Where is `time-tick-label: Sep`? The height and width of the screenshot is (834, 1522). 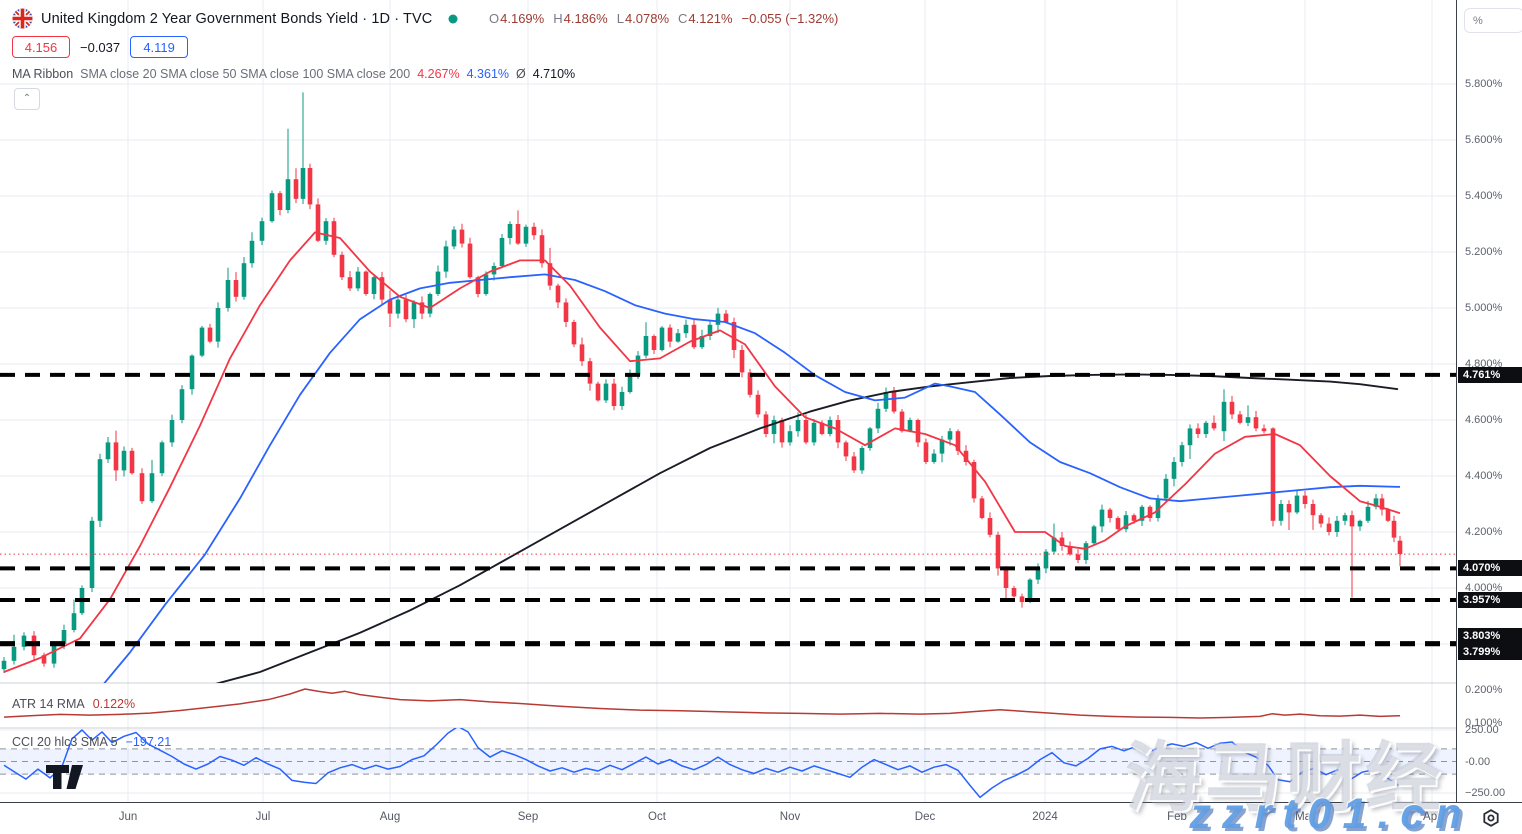
time-tick-label: Sep is located at coordinates (528, 817).